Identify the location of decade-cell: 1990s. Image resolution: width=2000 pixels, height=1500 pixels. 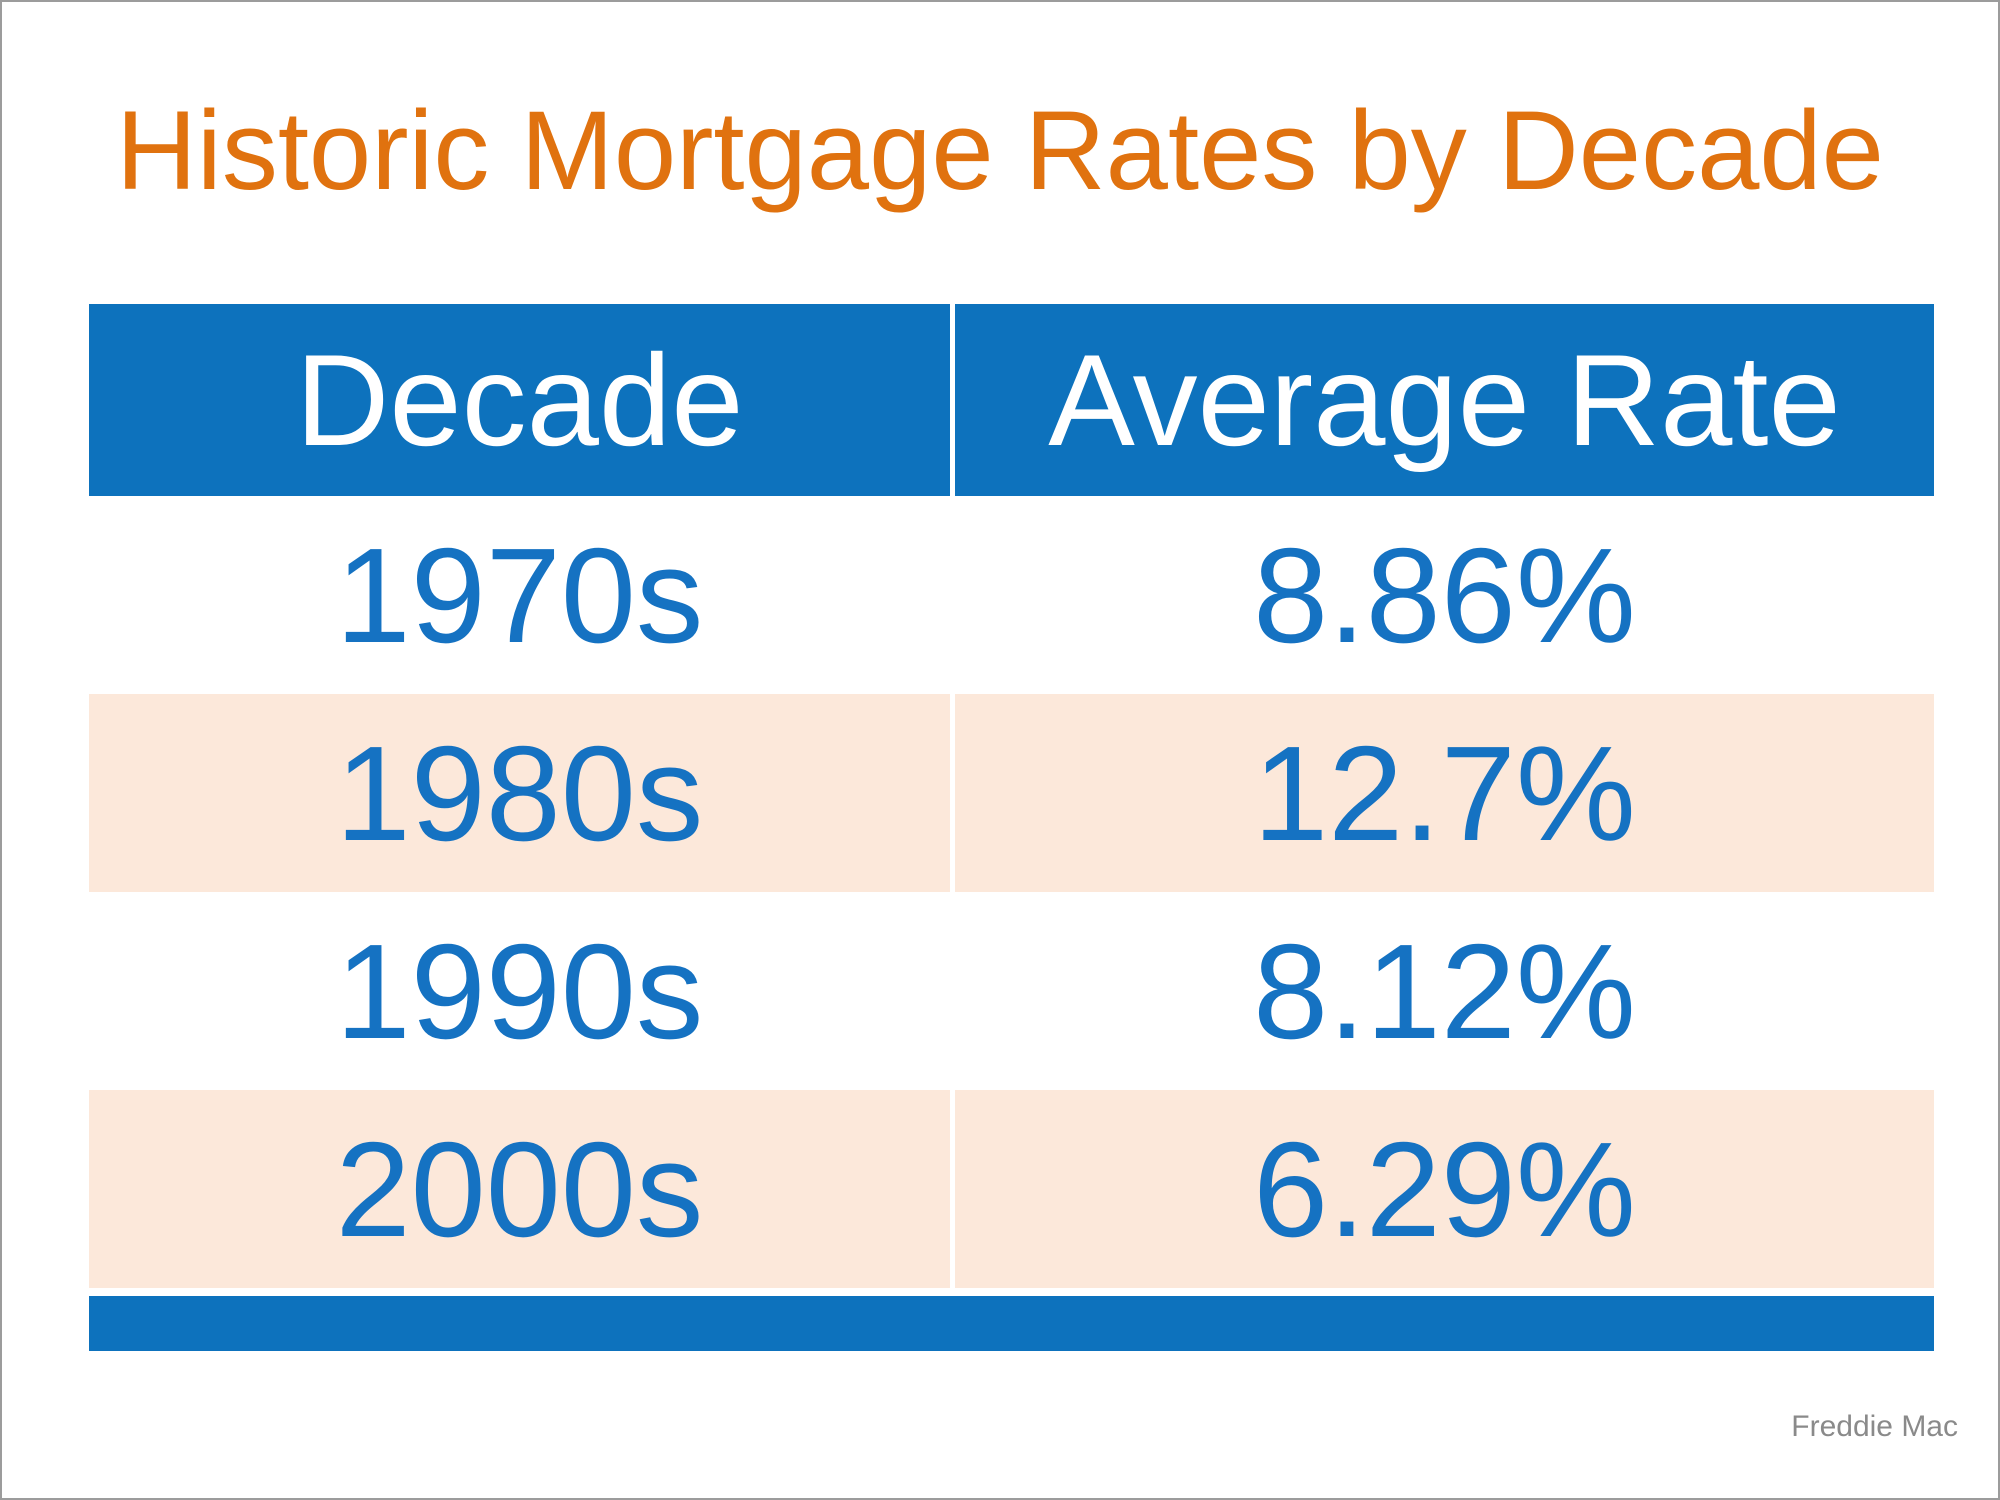
(519, 991).